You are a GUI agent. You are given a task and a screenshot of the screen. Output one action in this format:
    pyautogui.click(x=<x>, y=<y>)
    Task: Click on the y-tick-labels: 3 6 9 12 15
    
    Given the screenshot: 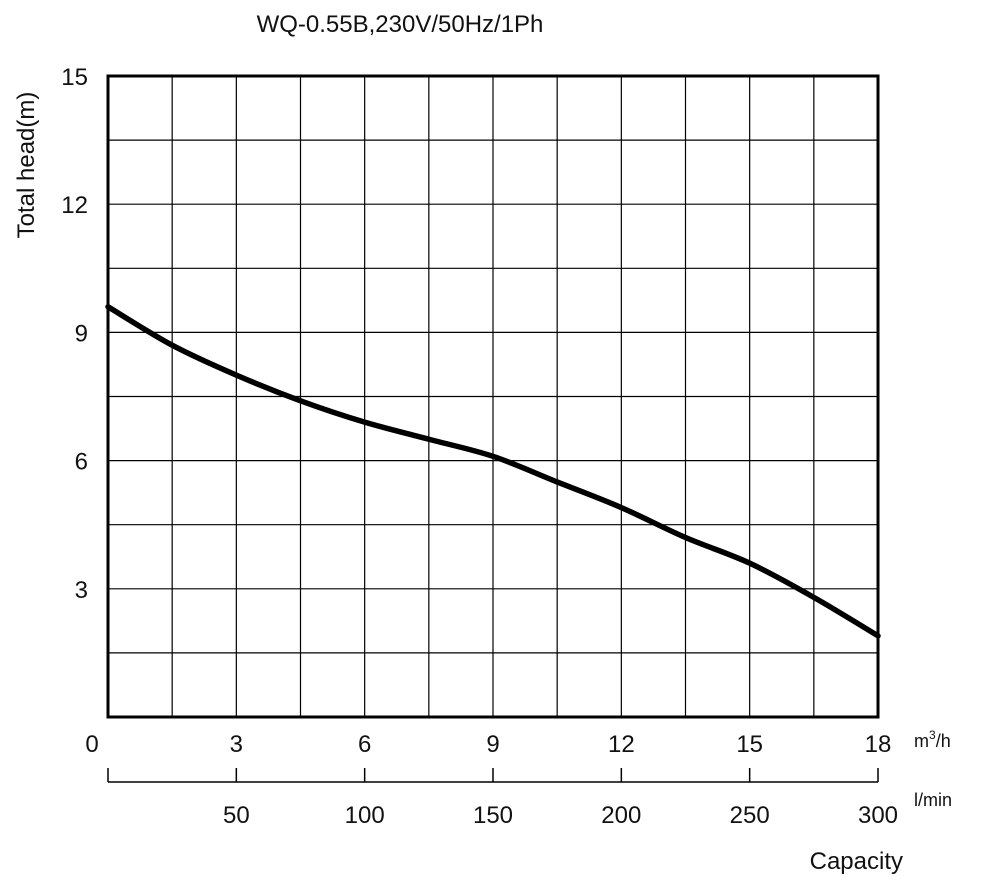 What is the action you would take?
    pyautogui.click(x=74, y=334)
    